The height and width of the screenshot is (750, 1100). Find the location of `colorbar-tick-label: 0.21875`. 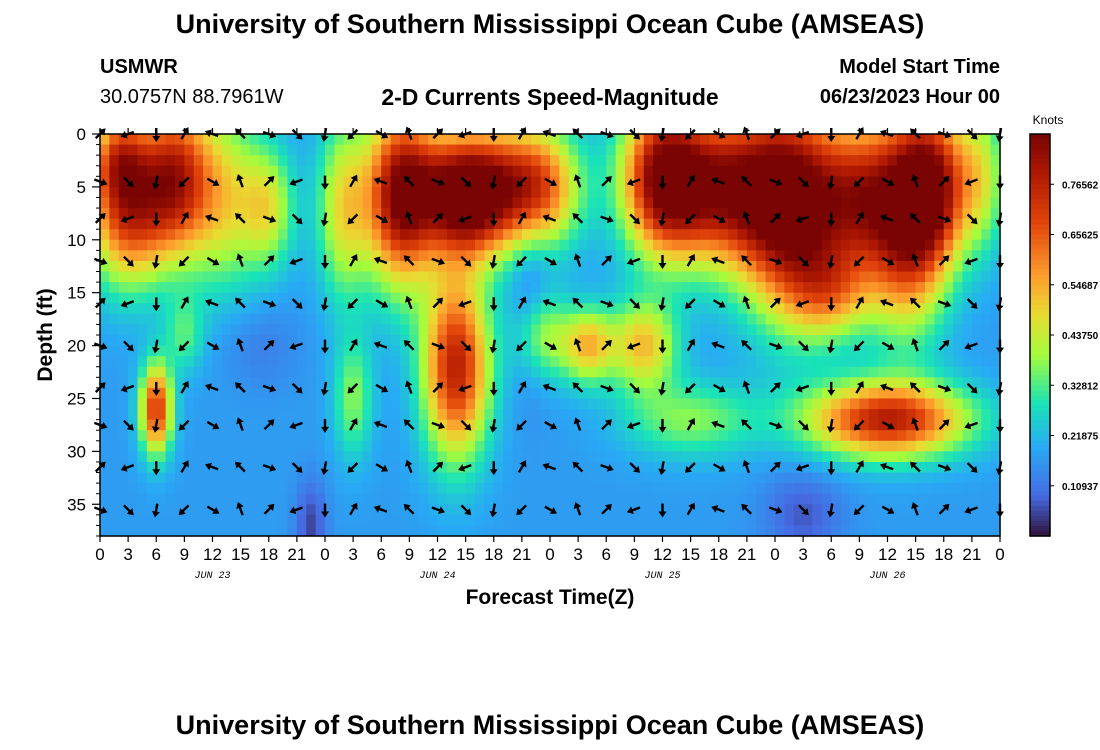

colorbar-tick-label: 0.21875 is located at coordinates (1080, 437).